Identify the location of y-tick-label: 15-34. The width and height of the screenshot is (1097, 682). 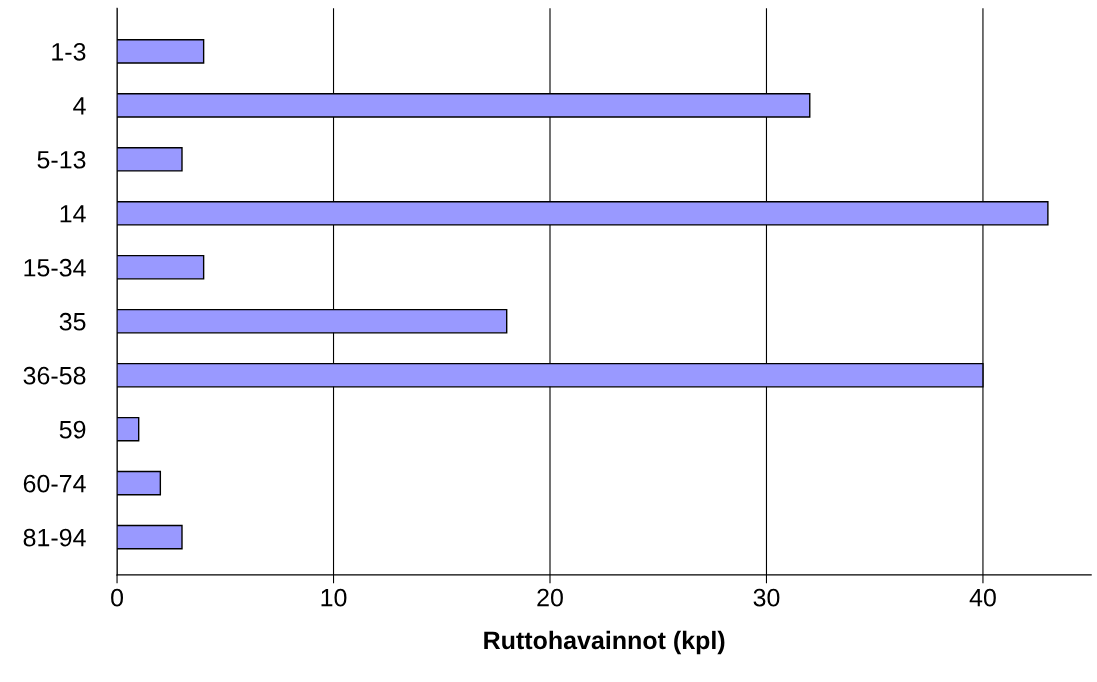
(55, 267).